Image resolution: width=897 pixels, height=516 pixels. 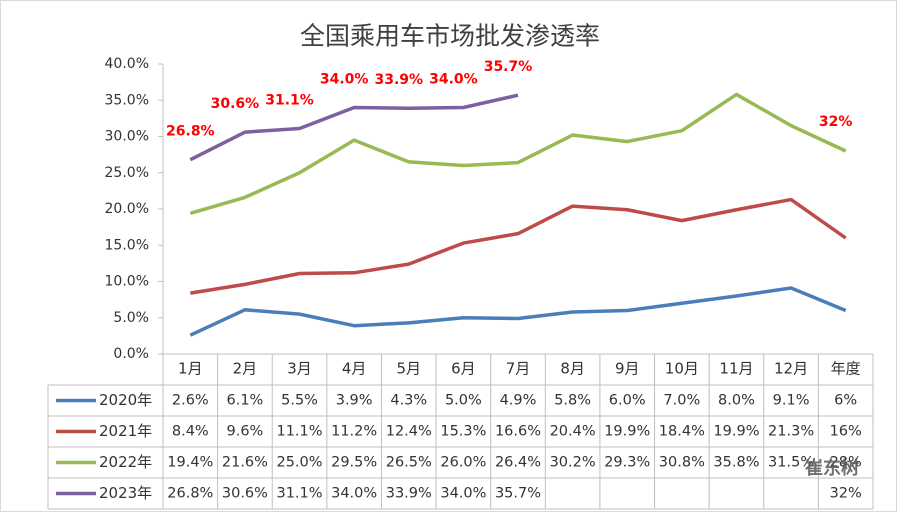 What do you see at coordinates (409, 463) in the screenshot?
I see `table-value: 26.5%` at bounding box center [409, 463].